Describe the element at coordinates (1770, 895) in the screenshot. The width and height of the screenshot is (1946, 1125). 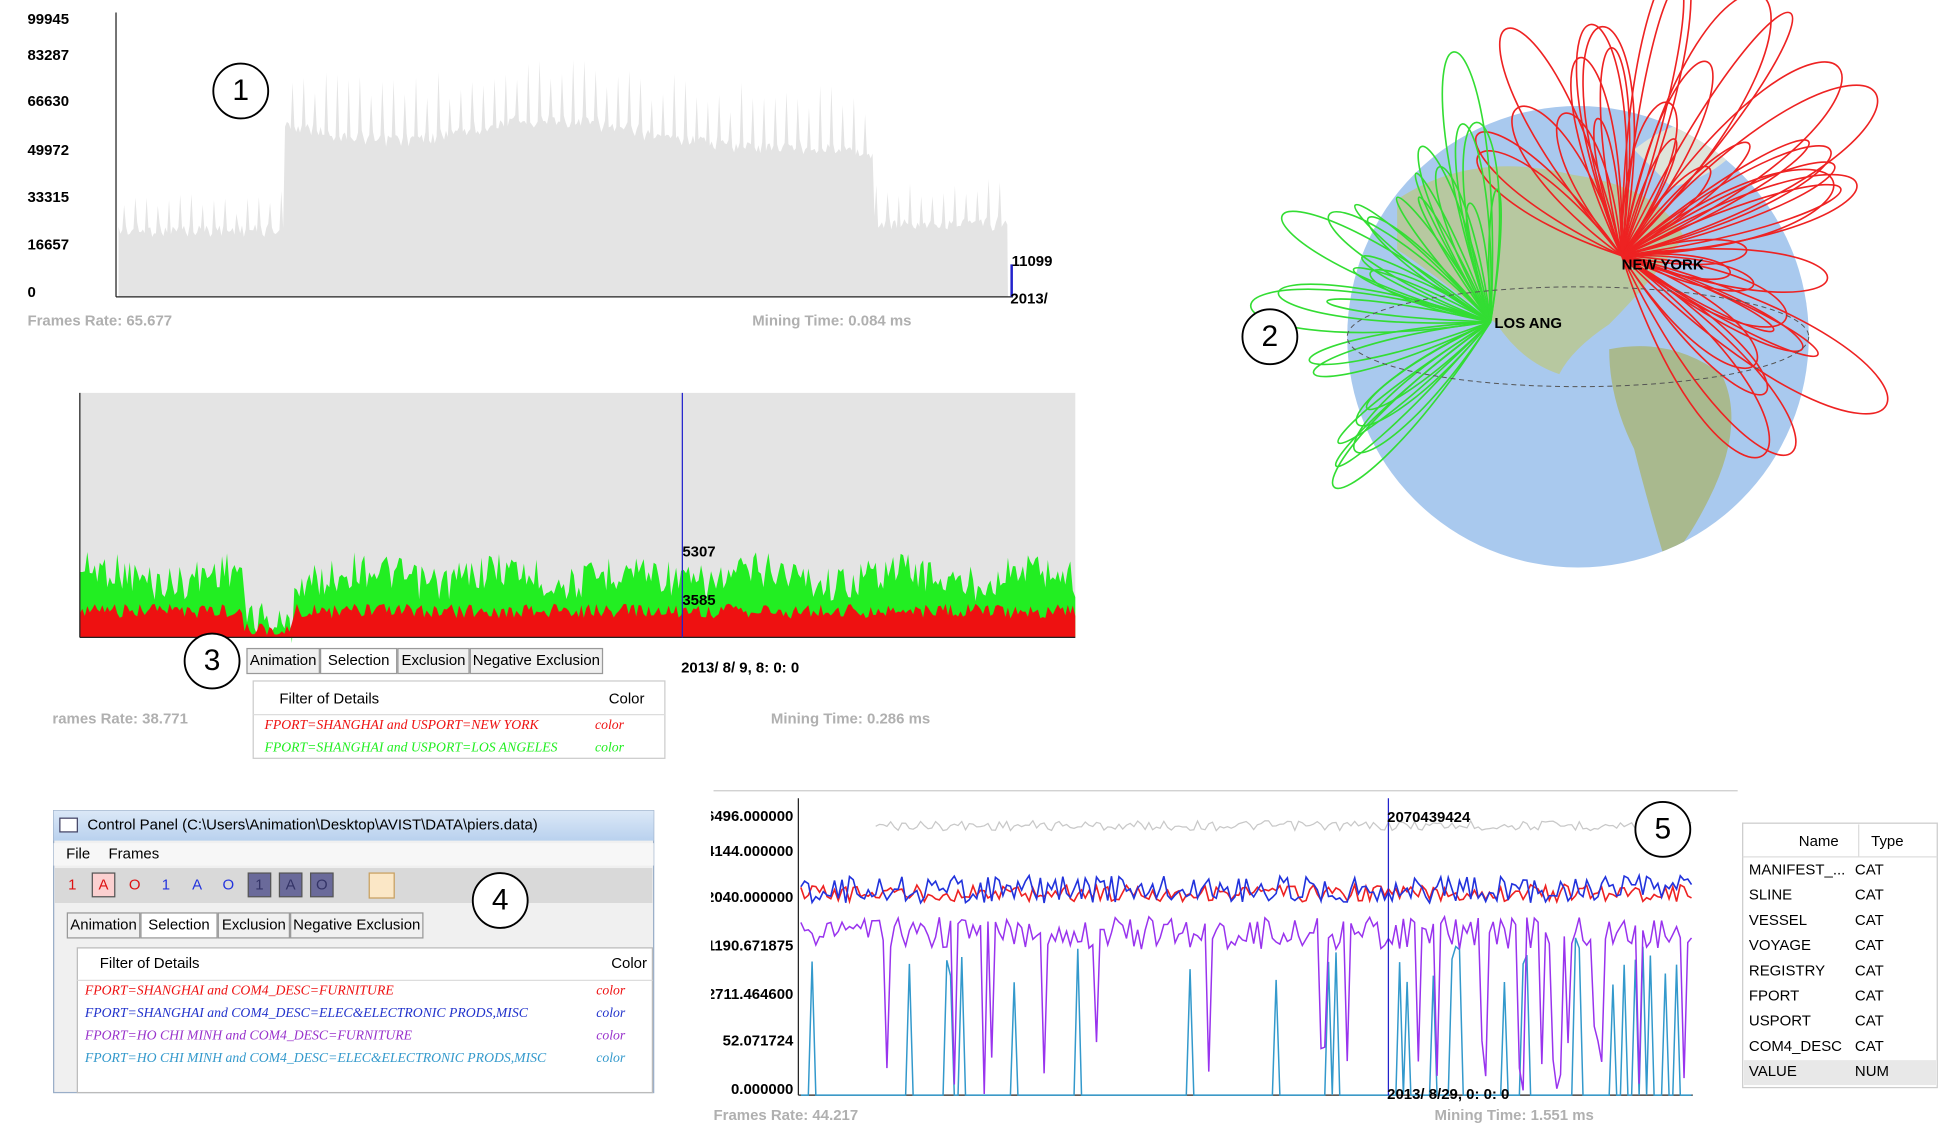
I see `table-cell: SLINE` at that location.